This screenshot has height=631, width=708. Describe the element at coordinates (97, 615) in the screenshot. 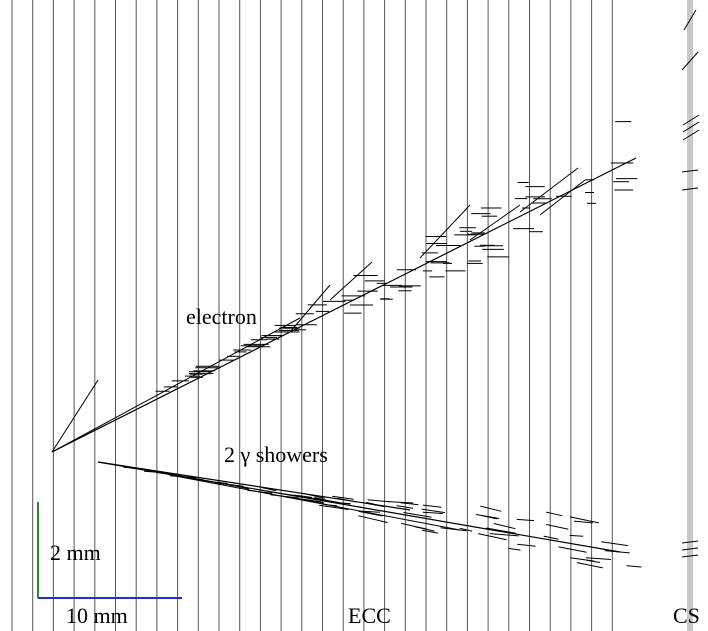

I see `horizontal-scale-label: 10 mm` at that location.